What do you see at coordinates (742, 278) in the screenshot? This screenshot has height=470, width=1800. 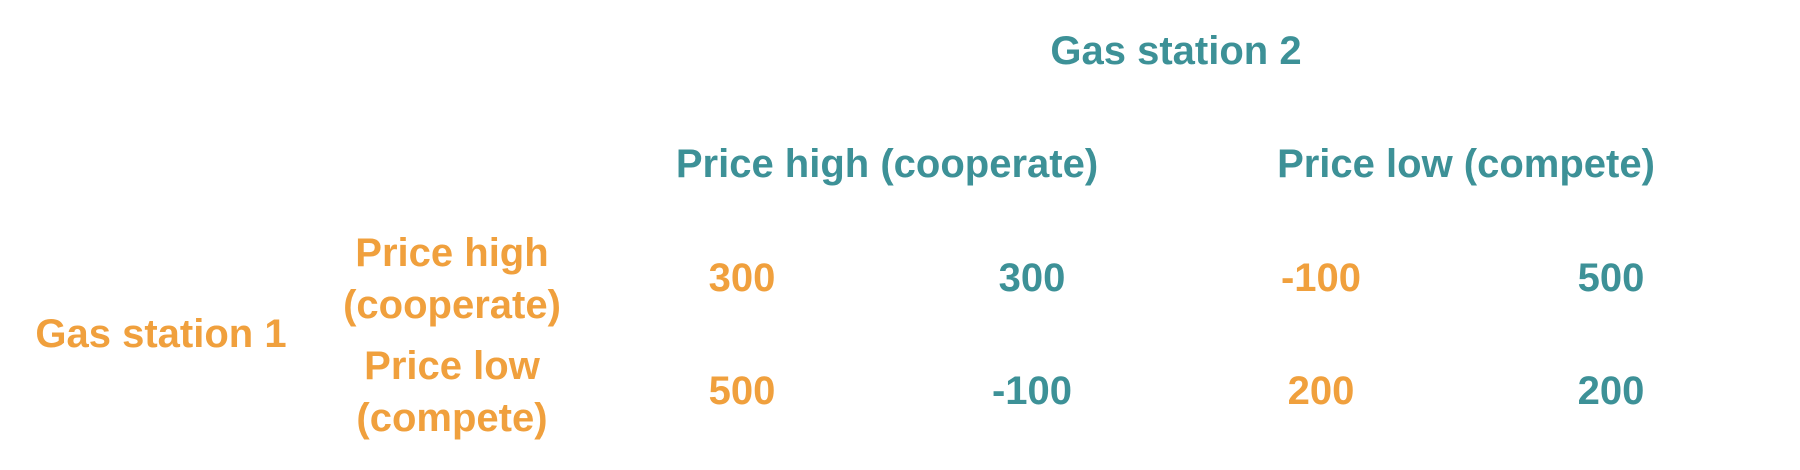 I see `payoff-high-high-player1: 300` at bounding box center [742, 278].